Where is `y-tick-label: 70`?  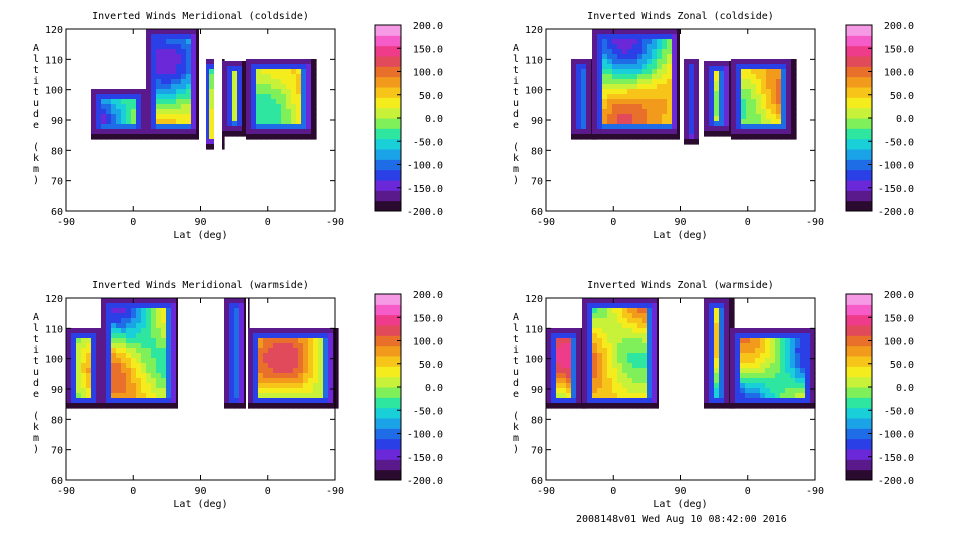 y-tick-label: 70 is located at coordinates (57, 182).